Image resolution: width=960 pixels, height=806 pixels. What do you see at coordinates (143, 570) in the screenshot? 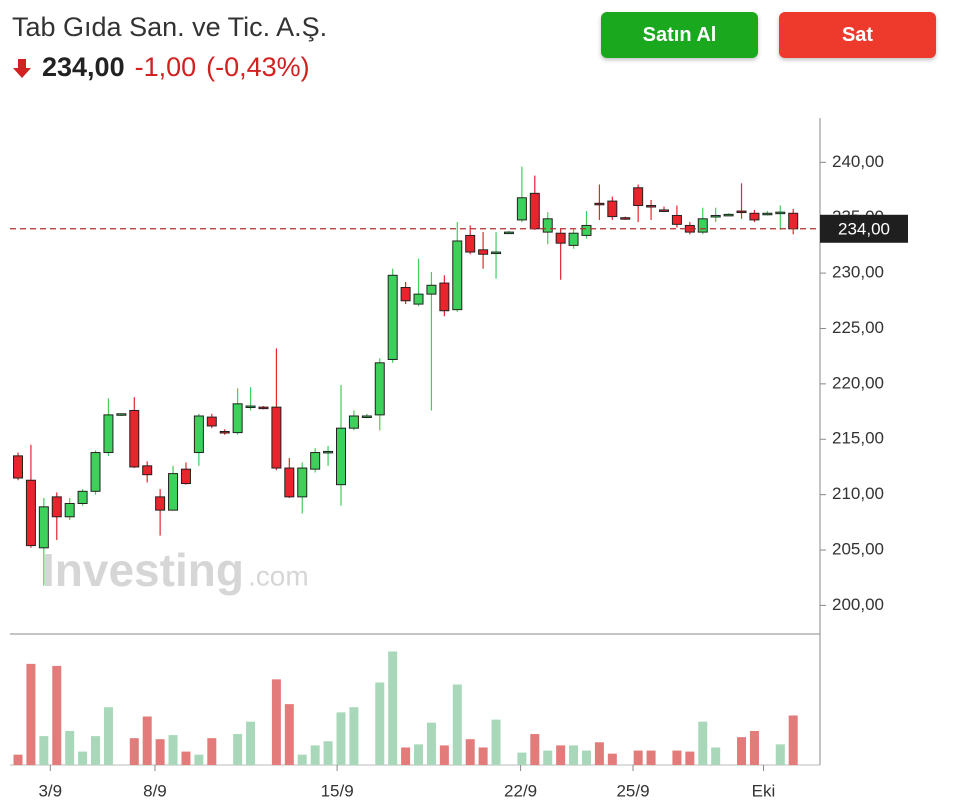
I see `watermark: Investing` at bounding box center [143, 570].